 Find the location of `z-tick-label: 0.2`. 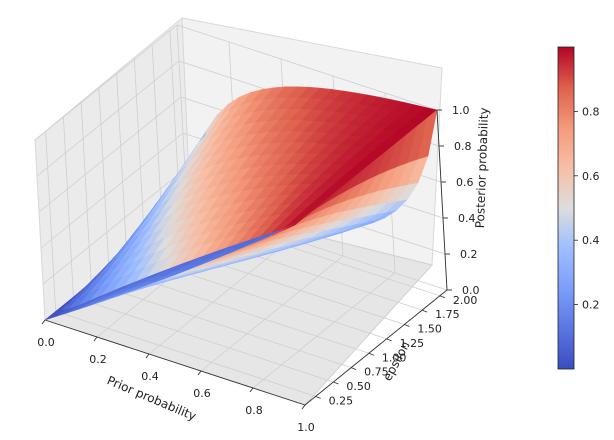

z-tick-label: 0.2 is located at coordinates (469, 254).